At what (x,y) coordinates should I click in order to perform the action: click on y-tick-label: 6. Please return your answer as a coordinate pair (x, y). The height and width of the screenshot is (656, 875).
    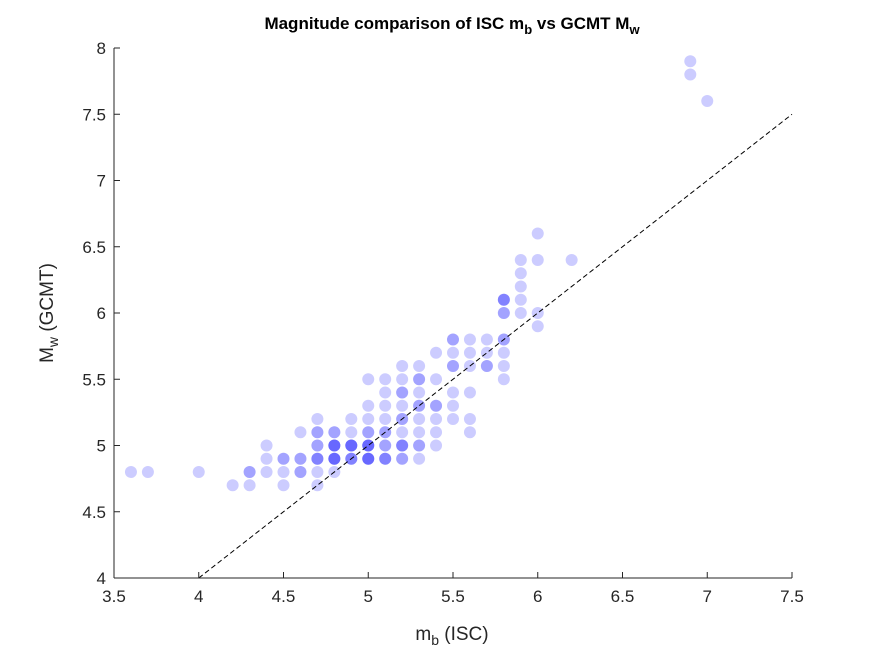
    Looking at the image, I should click on (101, 313).